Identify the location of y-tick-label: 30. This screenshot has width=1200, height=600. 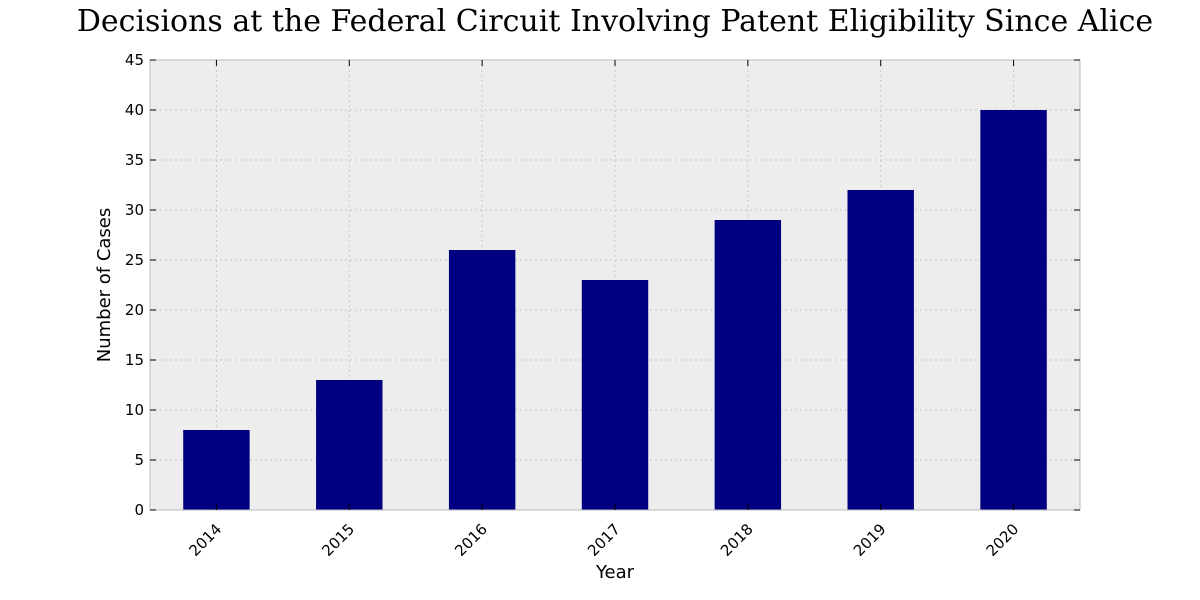
(134, 210).